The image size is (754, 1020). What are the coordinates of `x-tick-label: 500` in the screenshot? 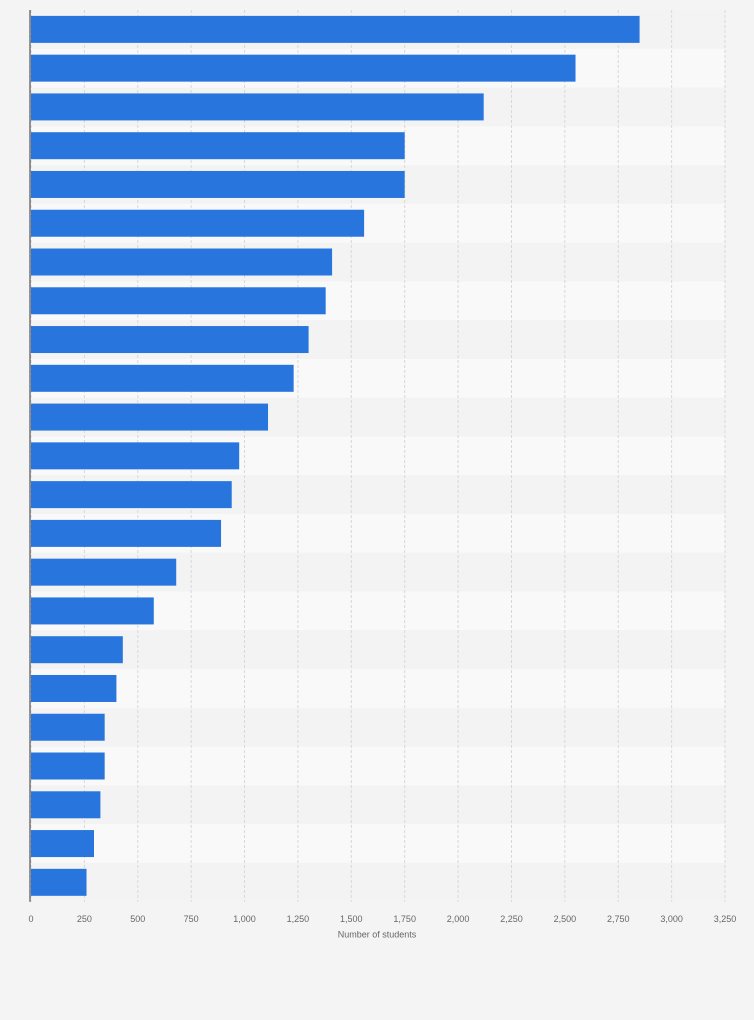 It's located at (137, 919).